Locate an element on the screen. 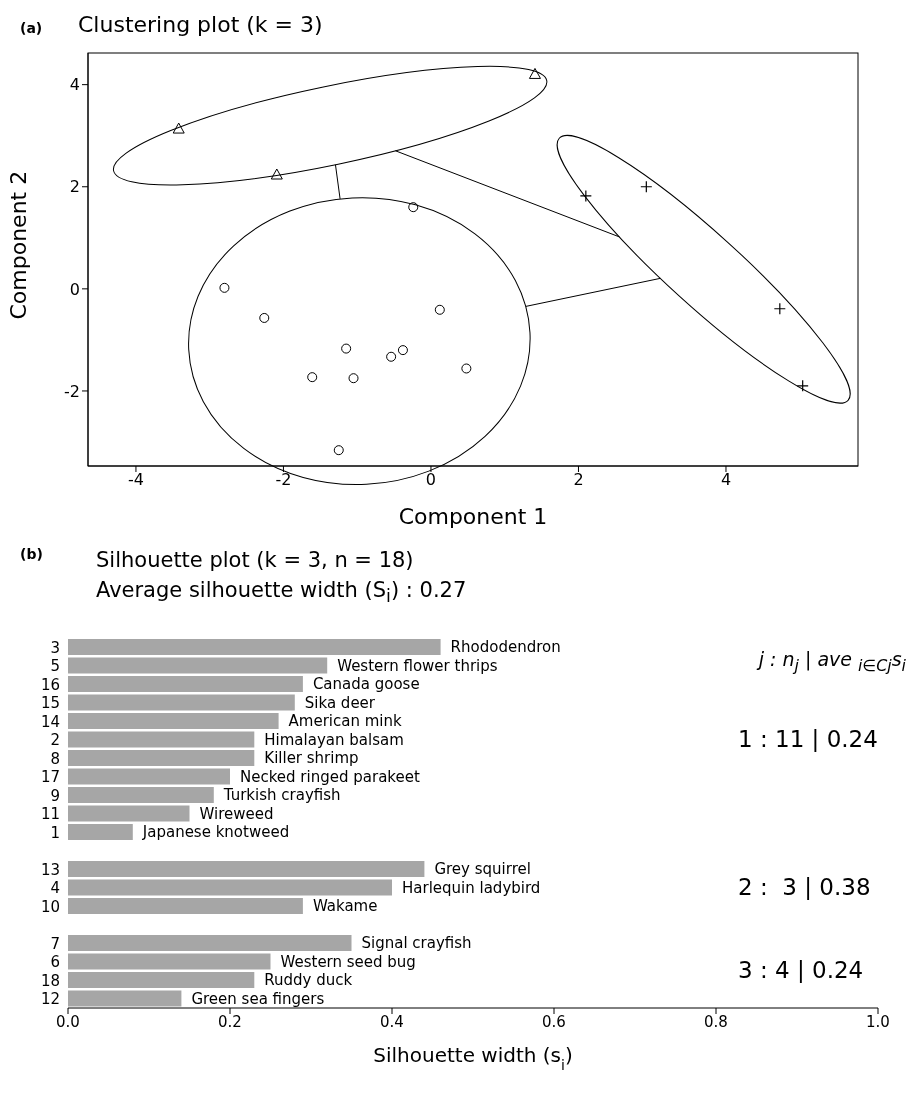  x-tick-label: 0.4 is located at coordinates (392, 1021).